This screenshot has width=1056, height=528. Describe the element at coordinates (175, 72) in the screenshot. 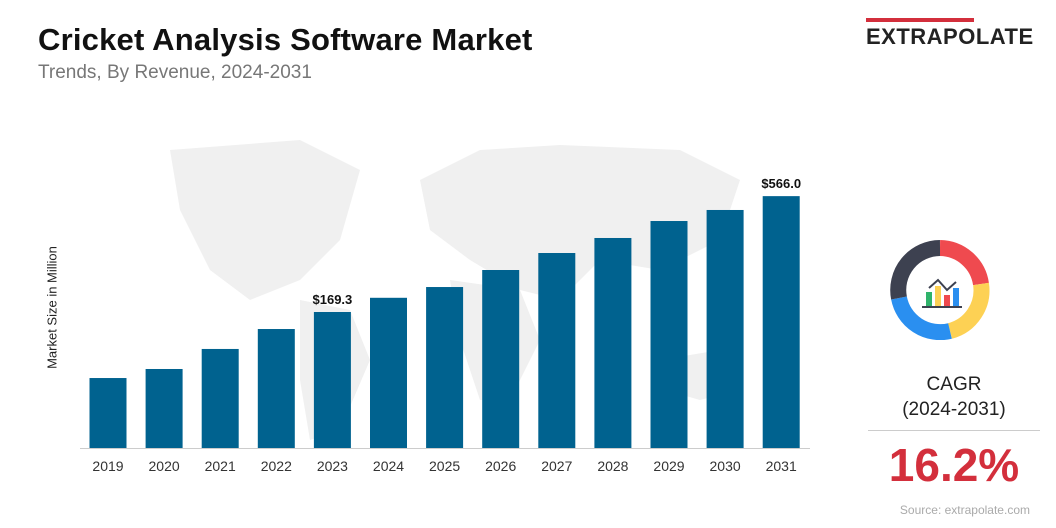

I see `chart-subtitle: Trends, By Revenue, 2024-2031` at that location.